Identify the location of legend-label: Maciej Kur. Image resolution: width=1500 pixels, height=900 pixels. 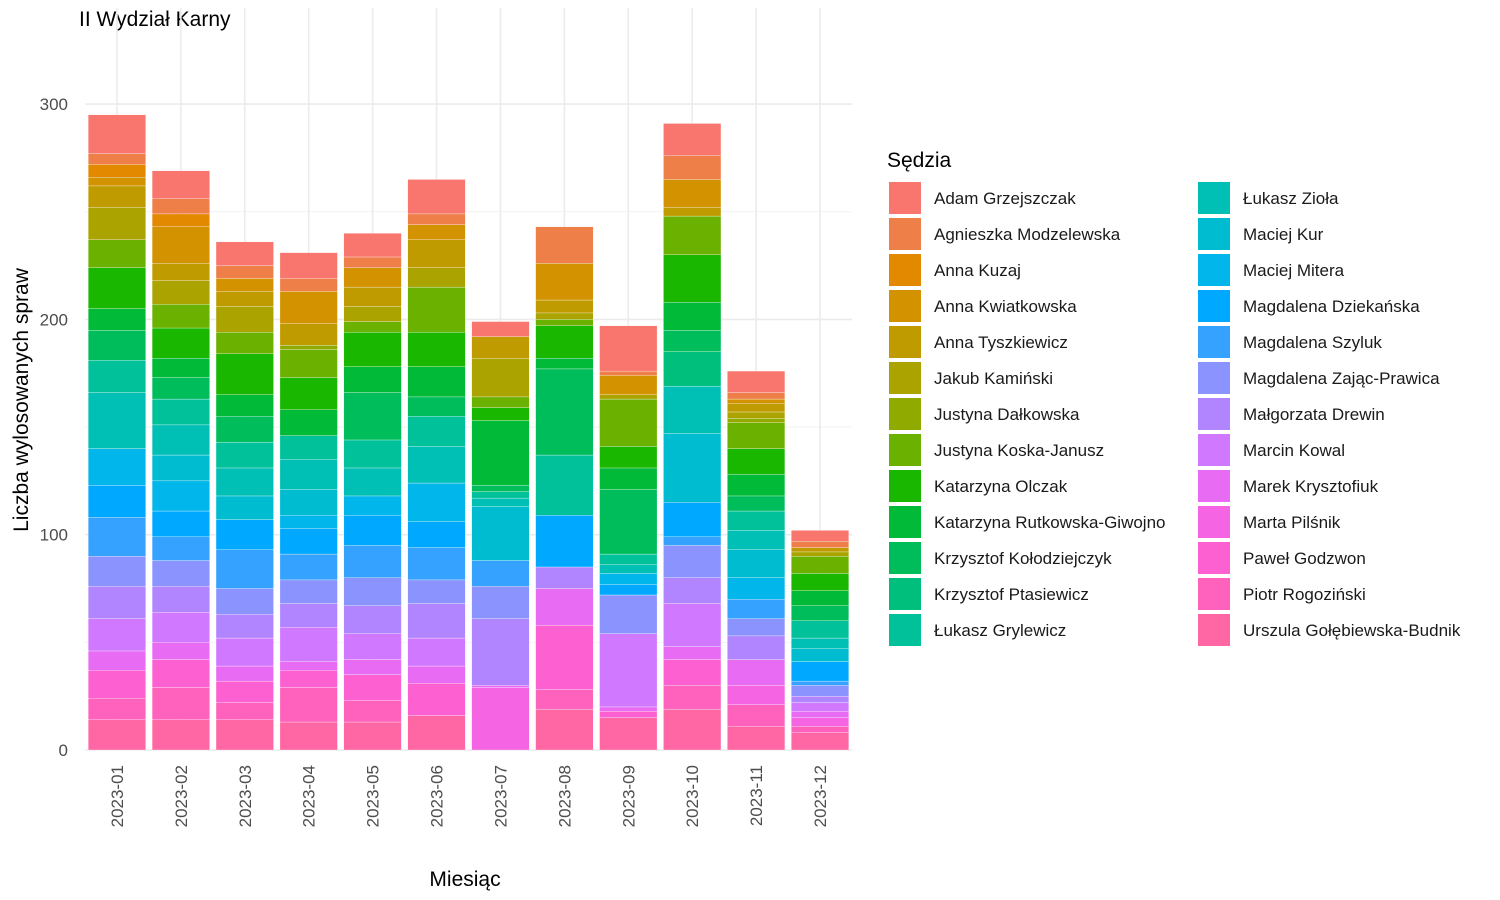
(1283, 234).